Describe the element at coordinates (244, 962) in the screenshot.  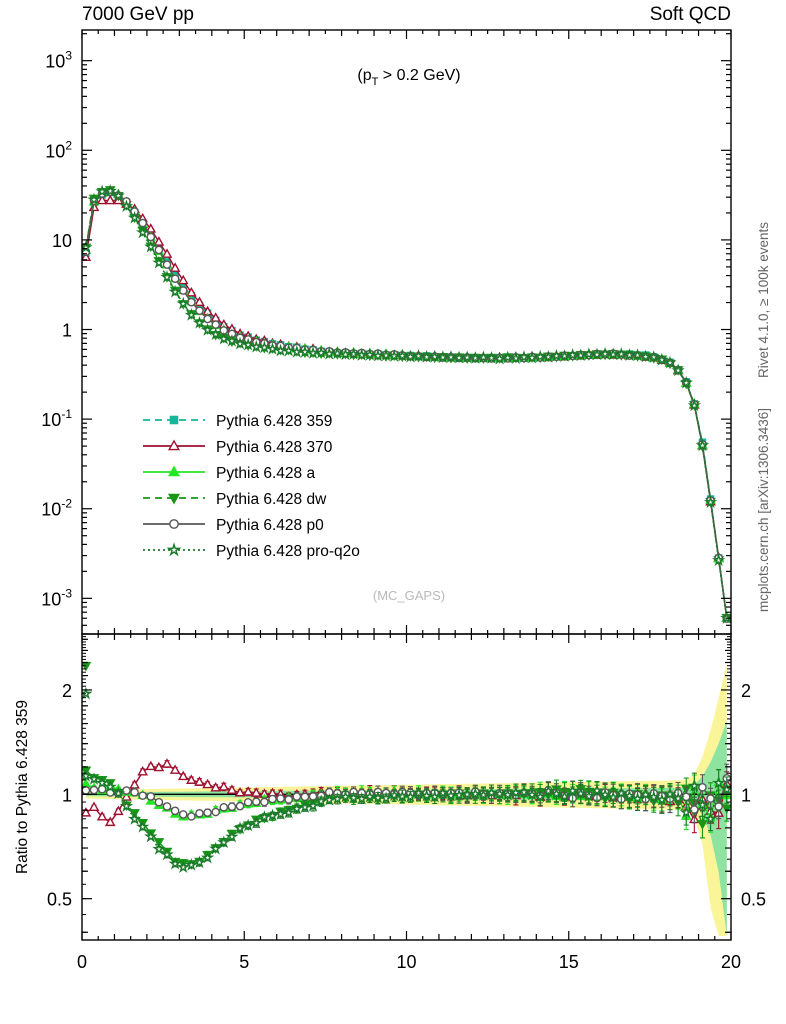
I see `x-tick-label: 5` at that location.